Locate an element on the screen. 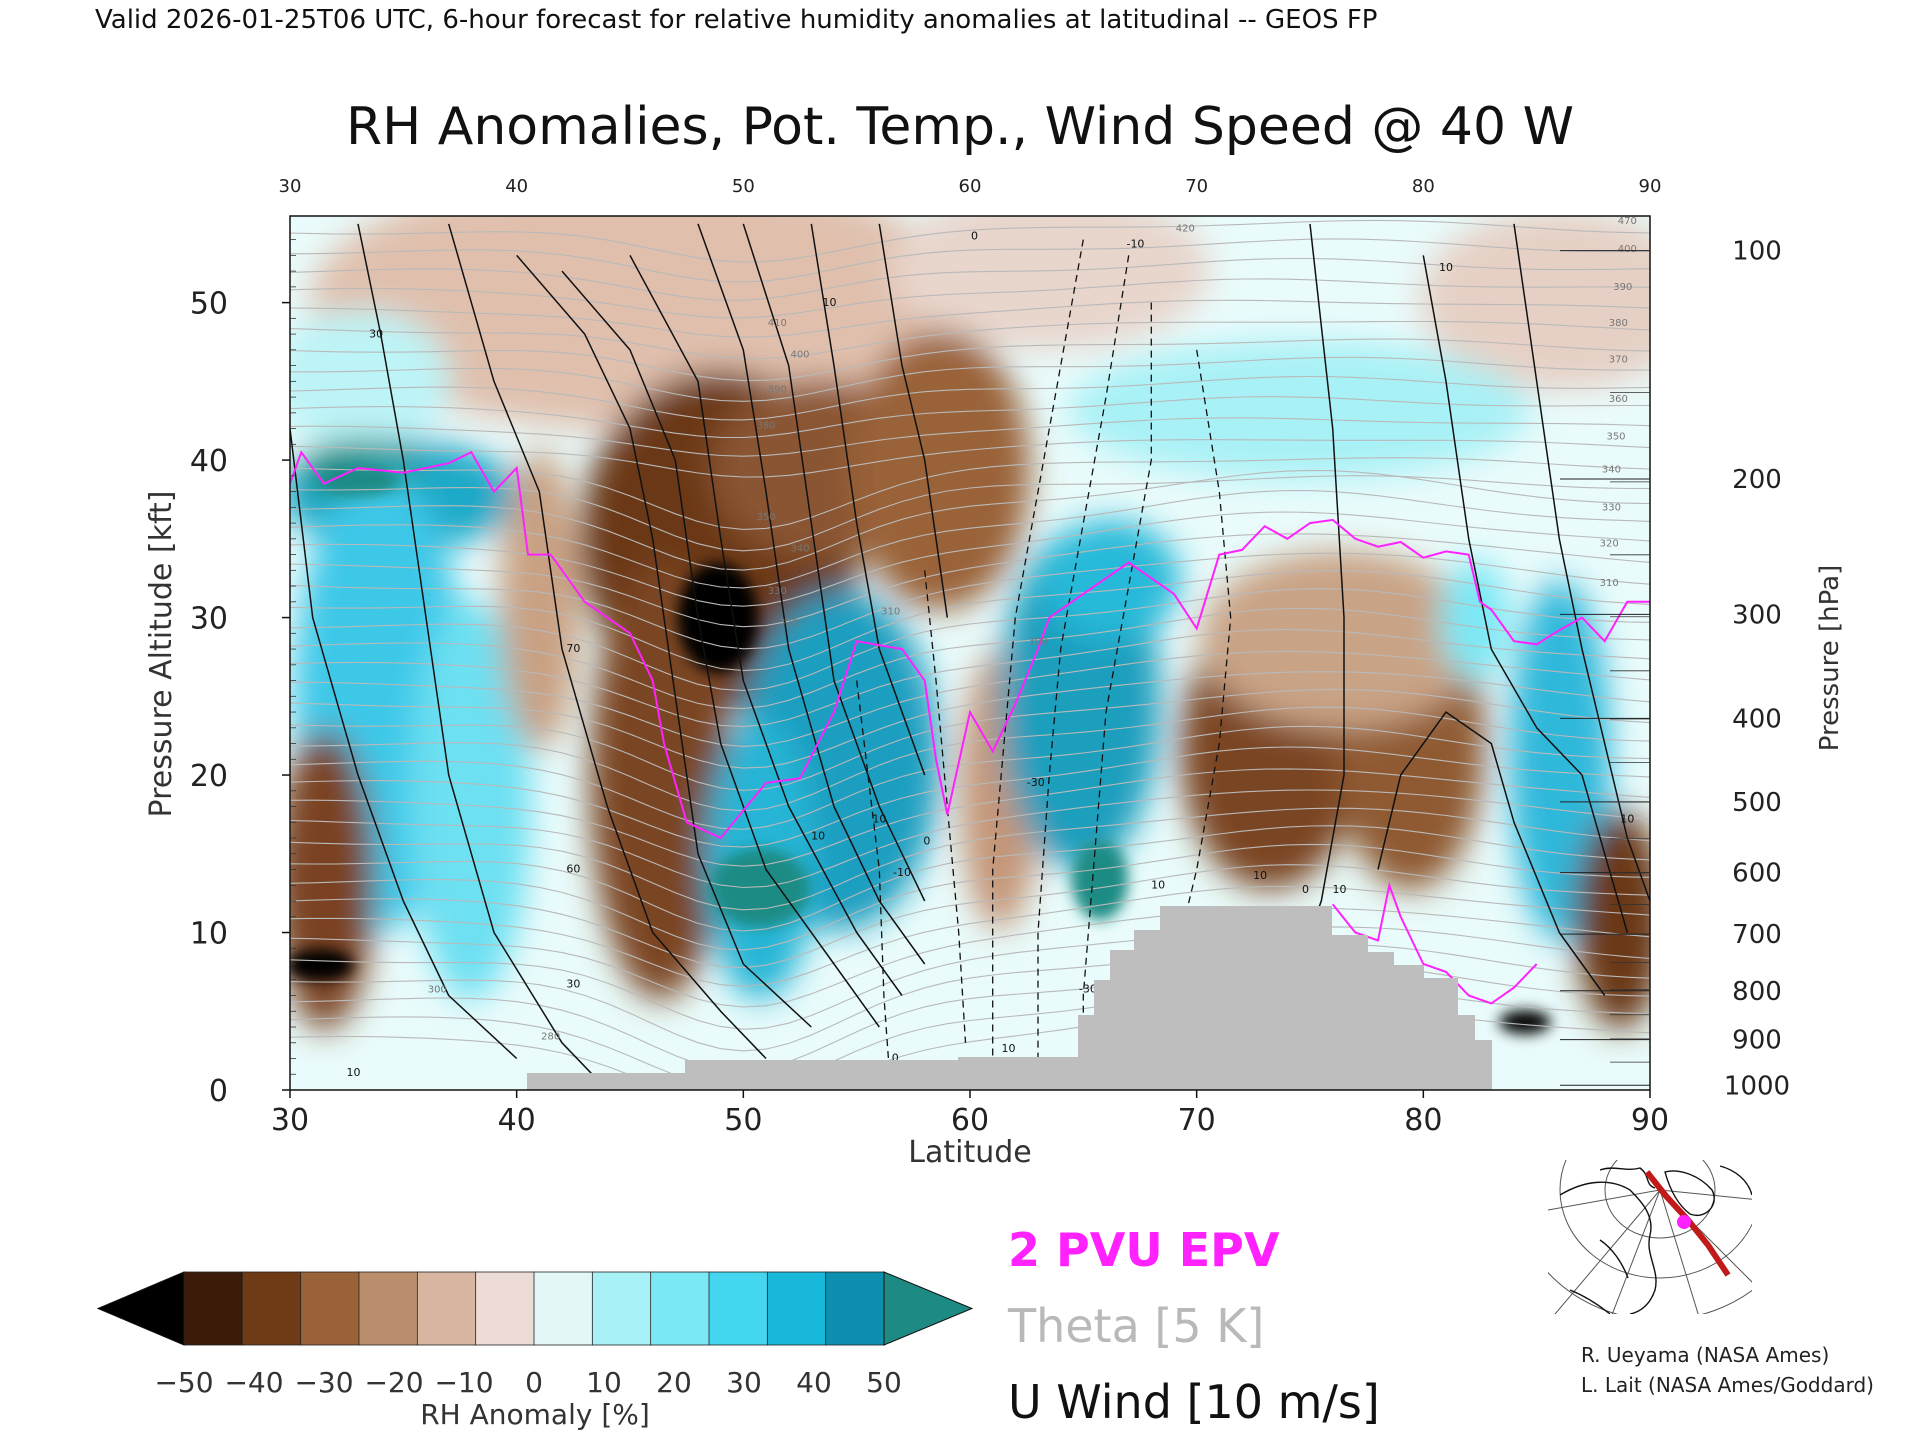  pressure-tick-label: 300 is located at coordinates (1757, 615).